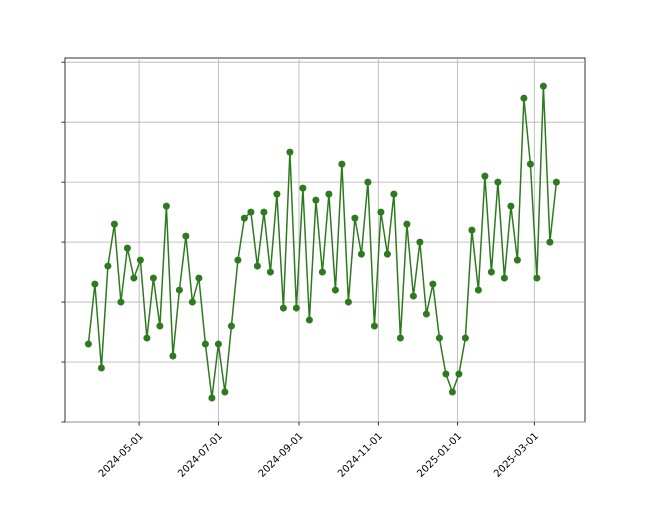 This screenshot has width=650, height=516. Describe the element at coordinates (360, 455) in the screenshot. I see `x-tick-label: 2024-11-01` at that location.